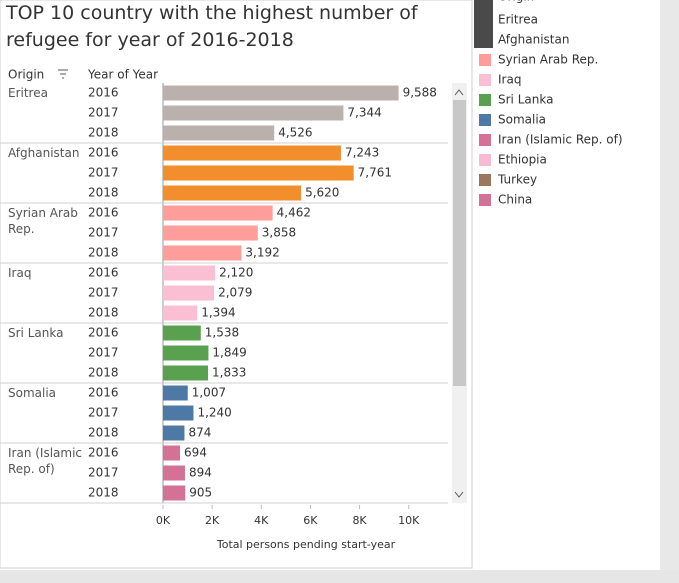 The height and width of the screenshot is (583, 679). Describe the element at coordinates (45, 461) in the screenshot. I see `origin-label: Iran (Islamic Rep. of)` at that location.